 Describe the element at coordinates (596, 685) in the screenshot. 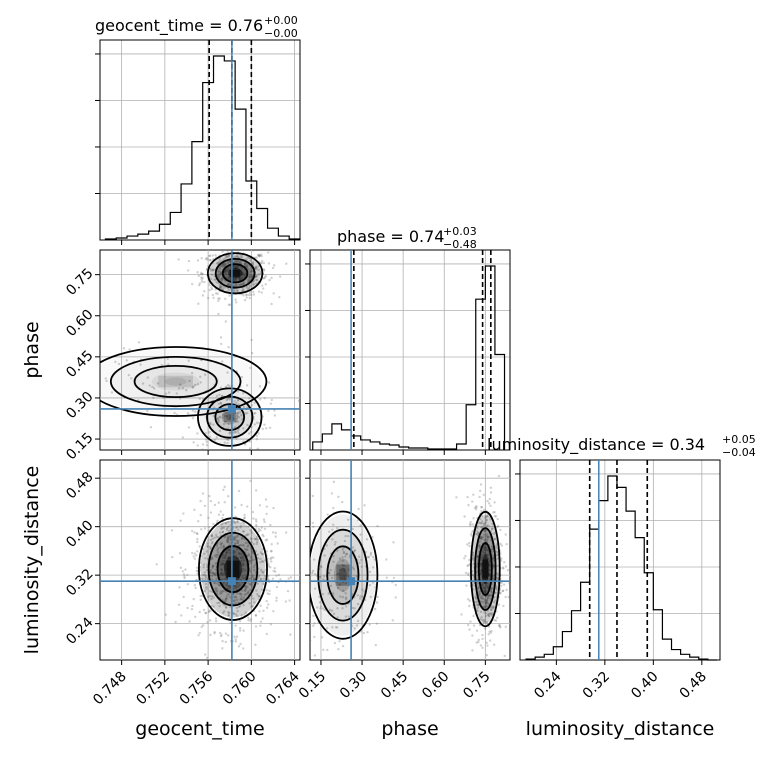

I see `tick-label-x-luminosity_distance: 0.32` at that location.